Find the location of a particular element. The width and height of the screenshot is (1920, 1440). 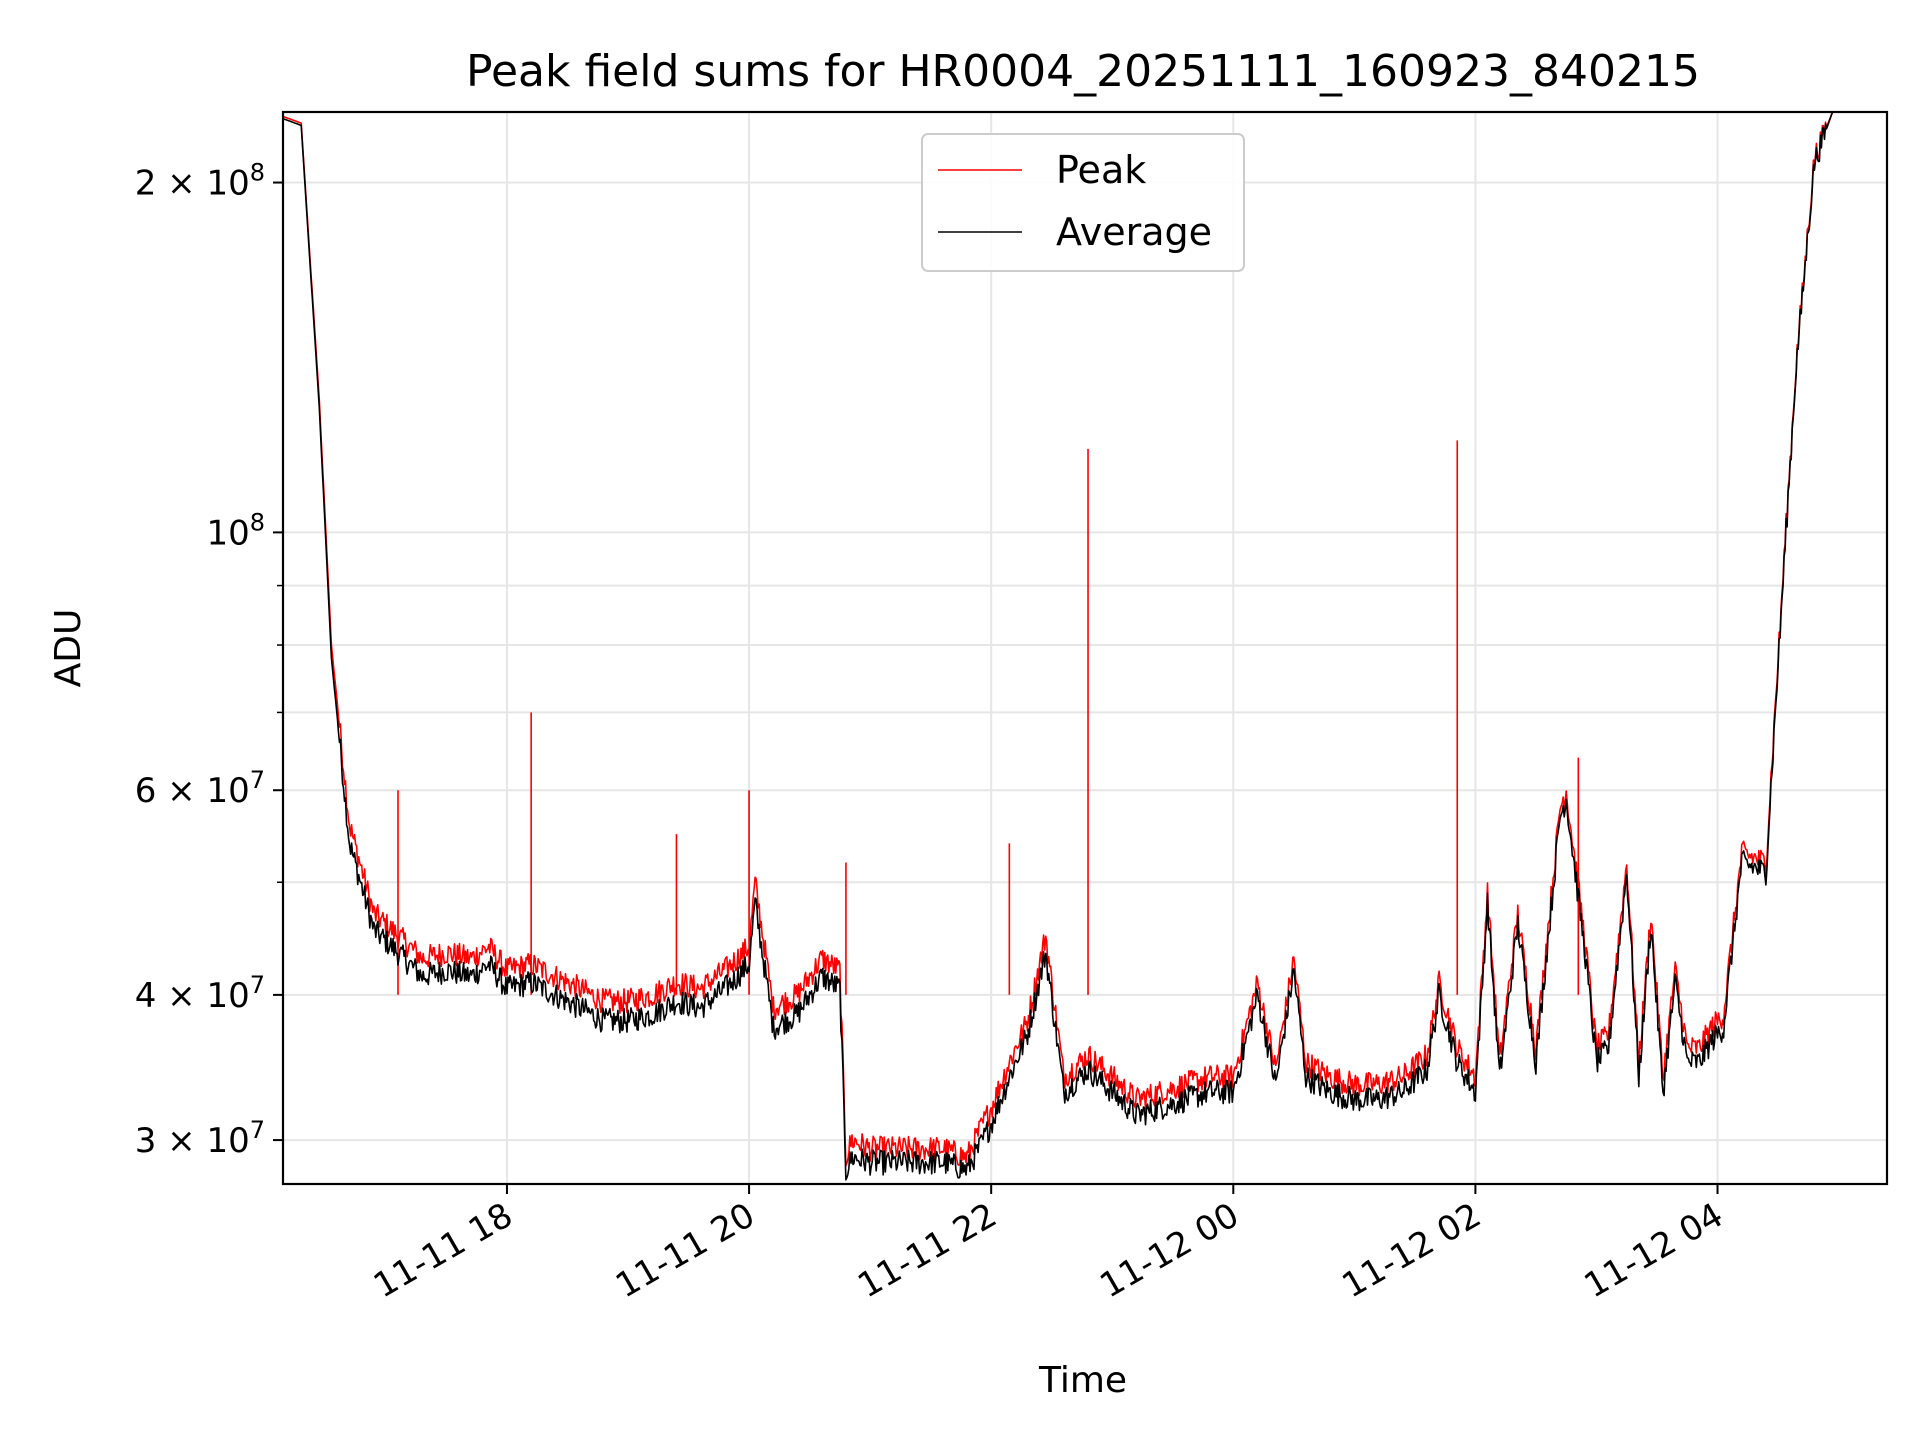

legend-box is located at coordinates (1083, 202).